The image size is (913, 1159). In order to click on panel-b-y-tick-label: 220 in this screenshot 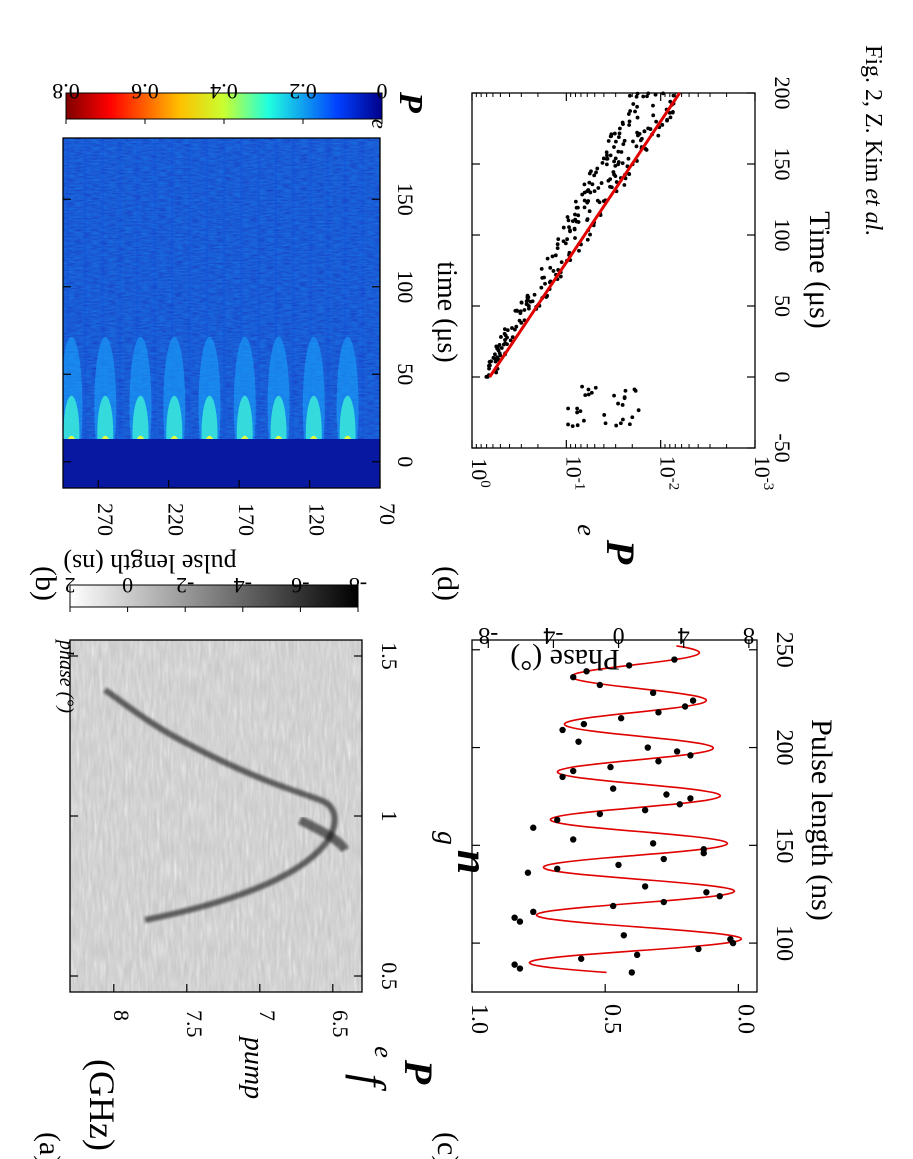, I will do `click(176, 519)`.